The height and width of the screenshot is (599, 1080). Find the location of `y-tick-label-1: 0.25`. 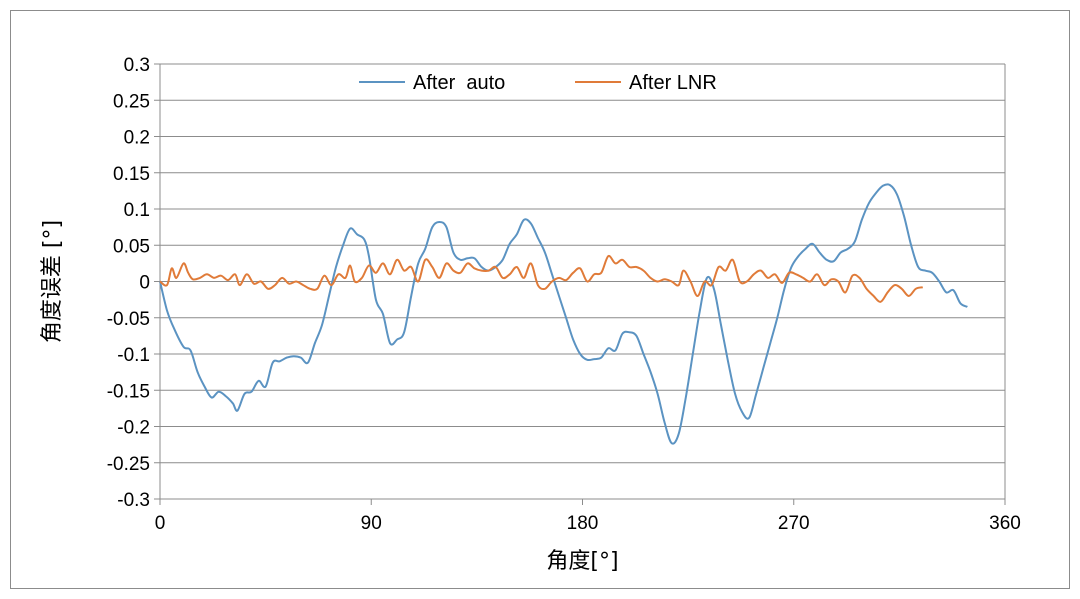

y-tick-label-1: 0.25 is located at coordinates (131, 101).